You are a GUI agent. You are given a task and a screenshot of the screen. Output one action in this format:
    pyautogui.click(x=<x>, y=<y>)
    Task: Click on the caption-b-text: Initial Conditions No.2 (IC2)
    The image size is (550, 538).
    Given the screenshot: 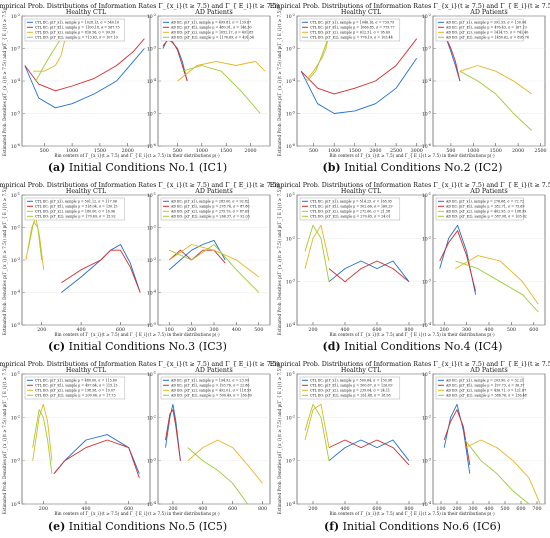 What is the action you would take?
    pyautogui.click(x=421, y=167)
    